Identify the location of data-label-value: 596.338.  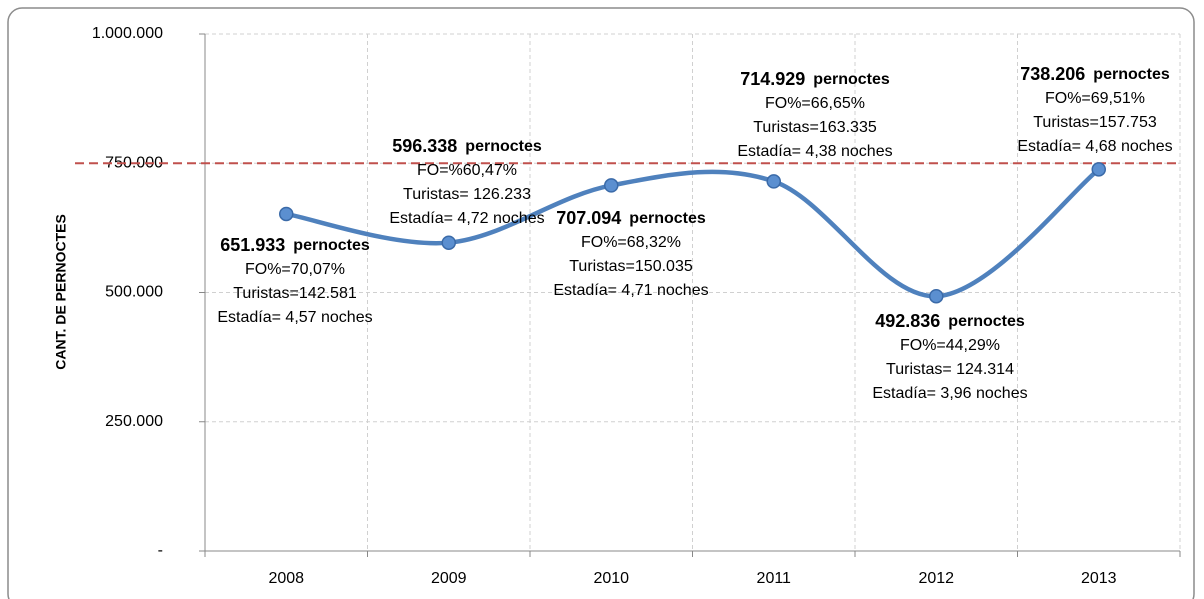
(424, 146).